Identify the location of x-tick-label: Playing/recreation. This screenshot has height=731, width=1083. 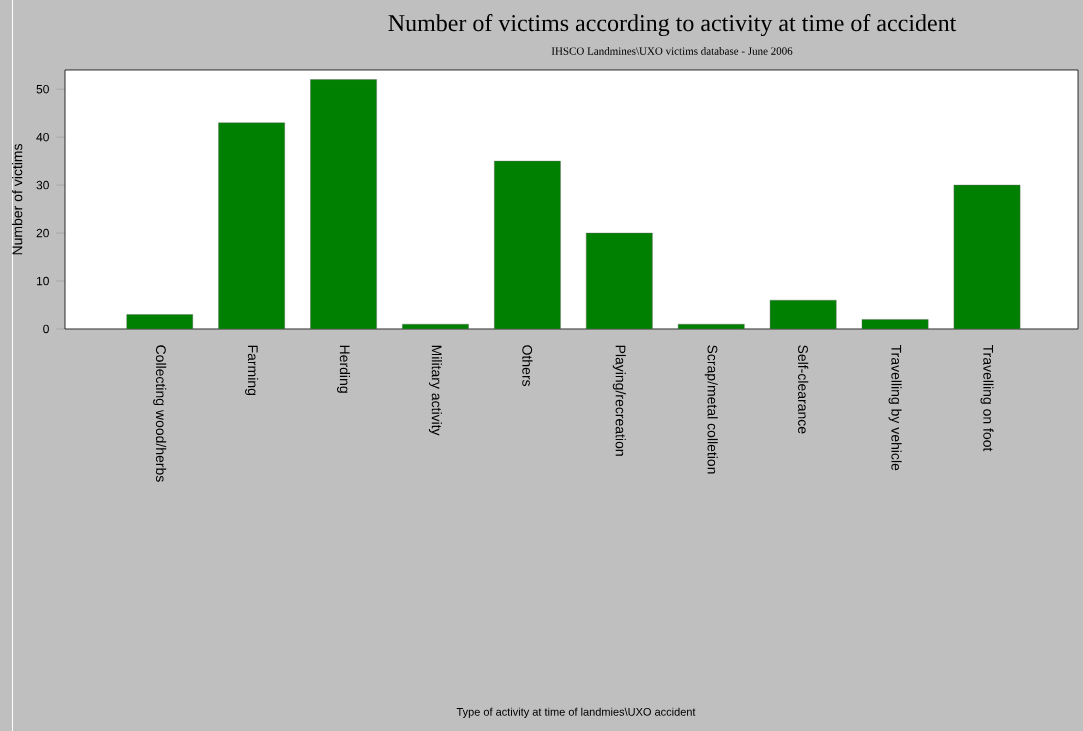
(619, 400).